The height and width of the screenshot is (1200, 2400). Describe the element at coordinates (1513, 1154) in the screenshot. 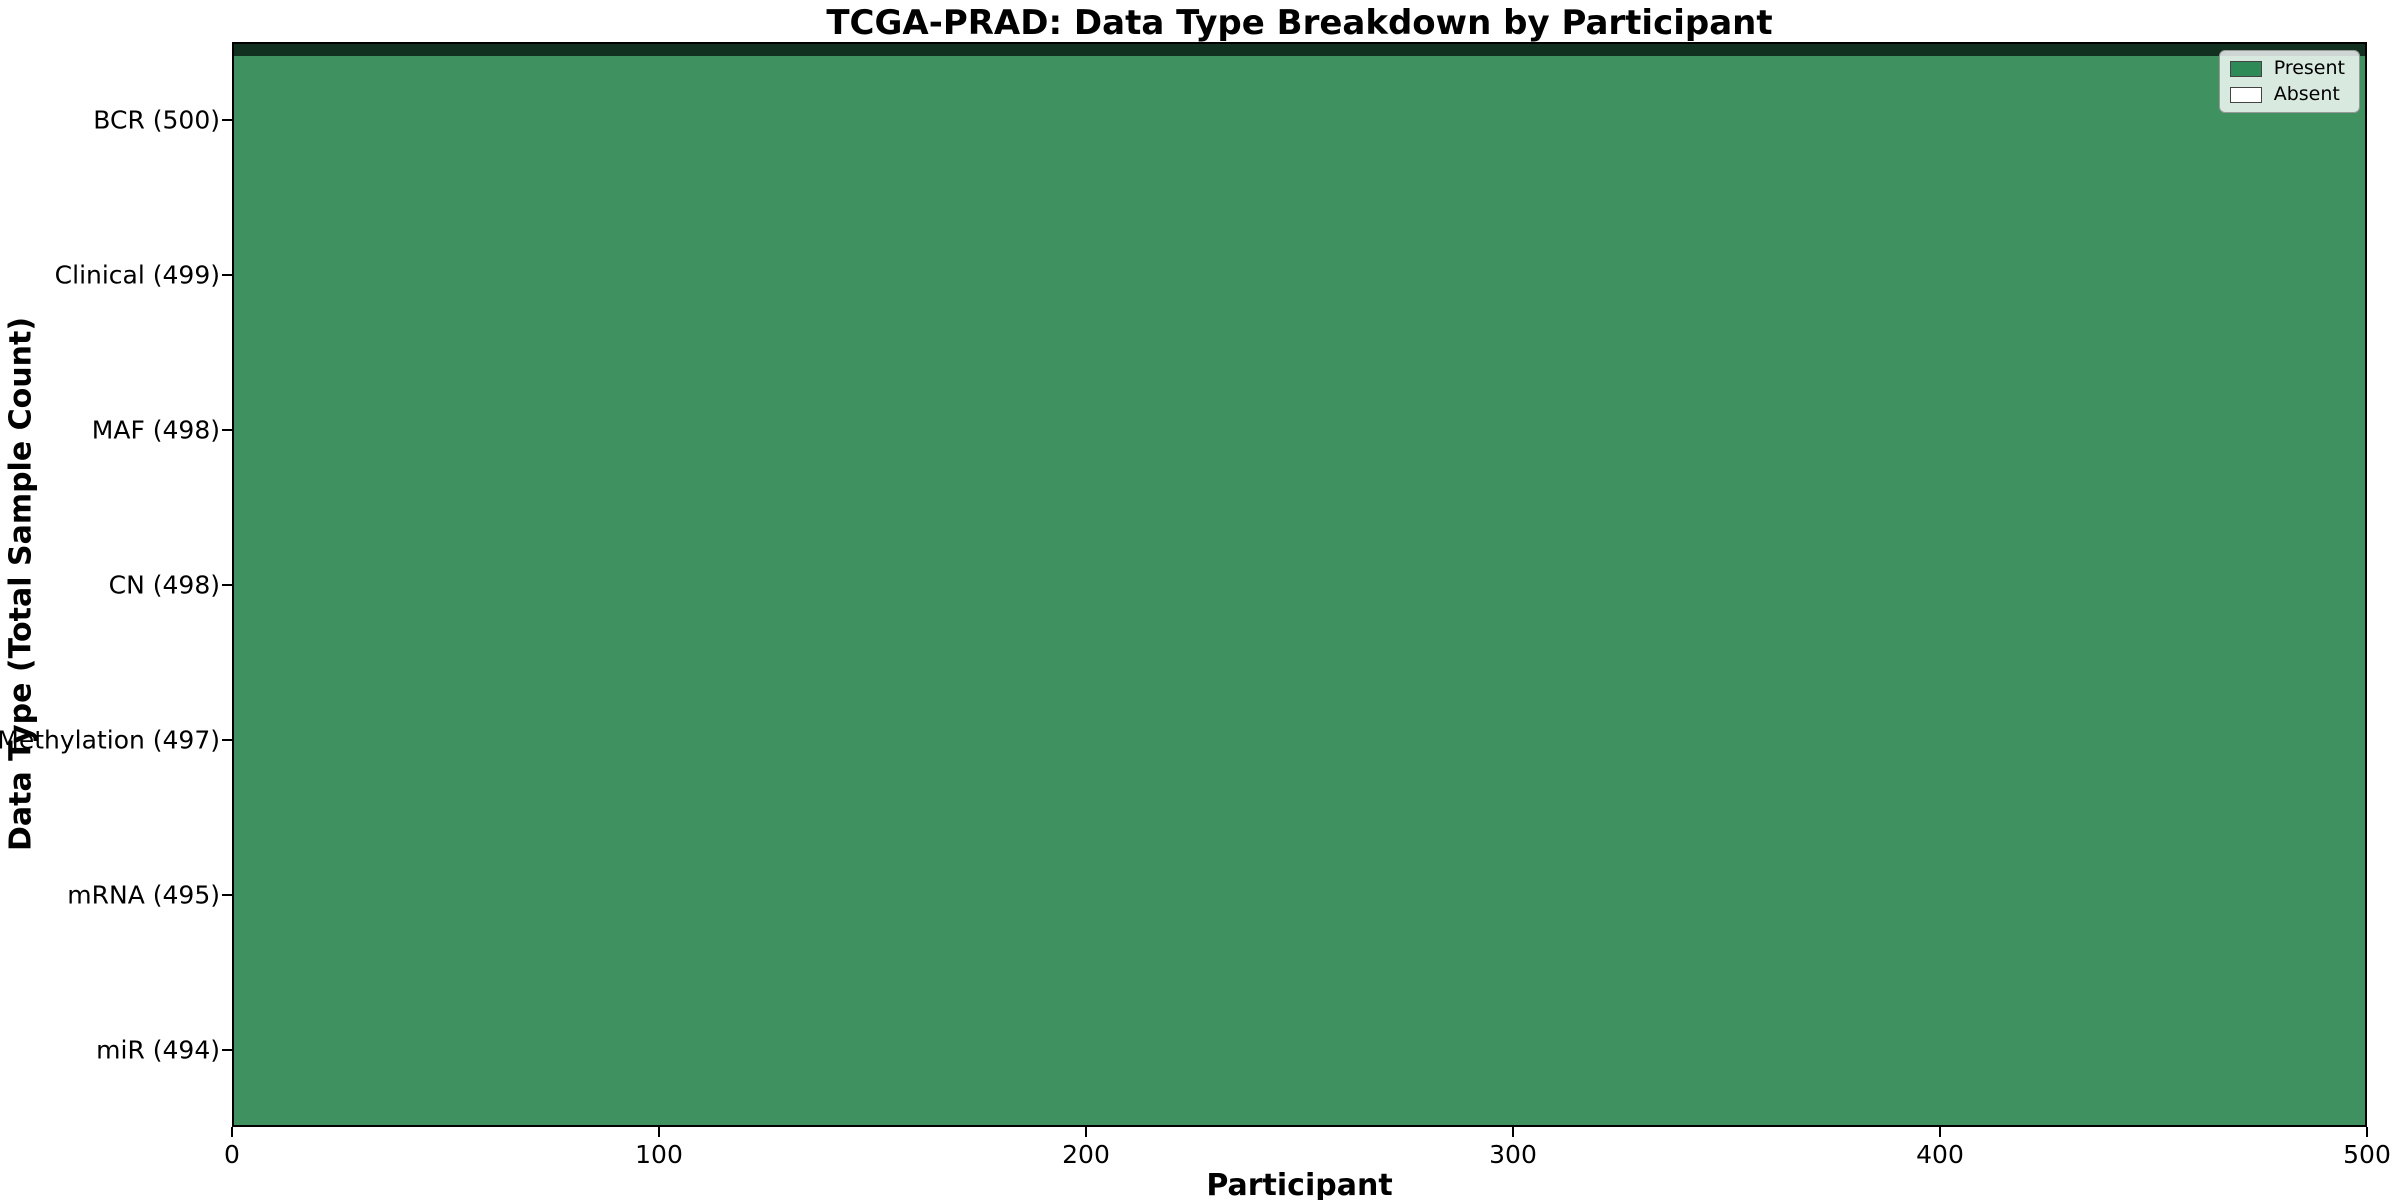

I see `x-tick-label-300: 300` at that location.